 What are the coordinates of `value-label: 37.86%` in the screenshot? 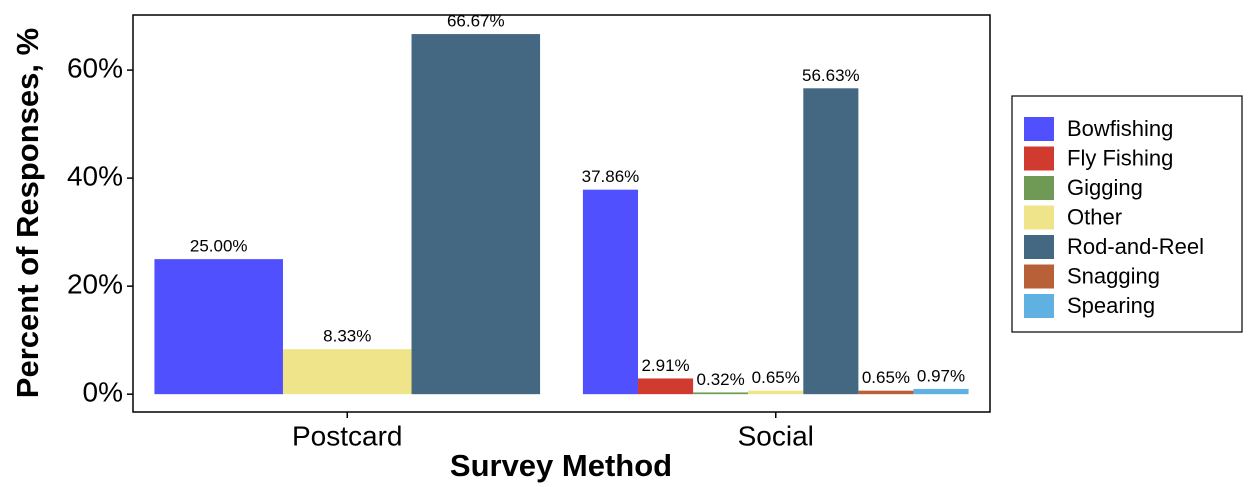 It's located at (611, 176).